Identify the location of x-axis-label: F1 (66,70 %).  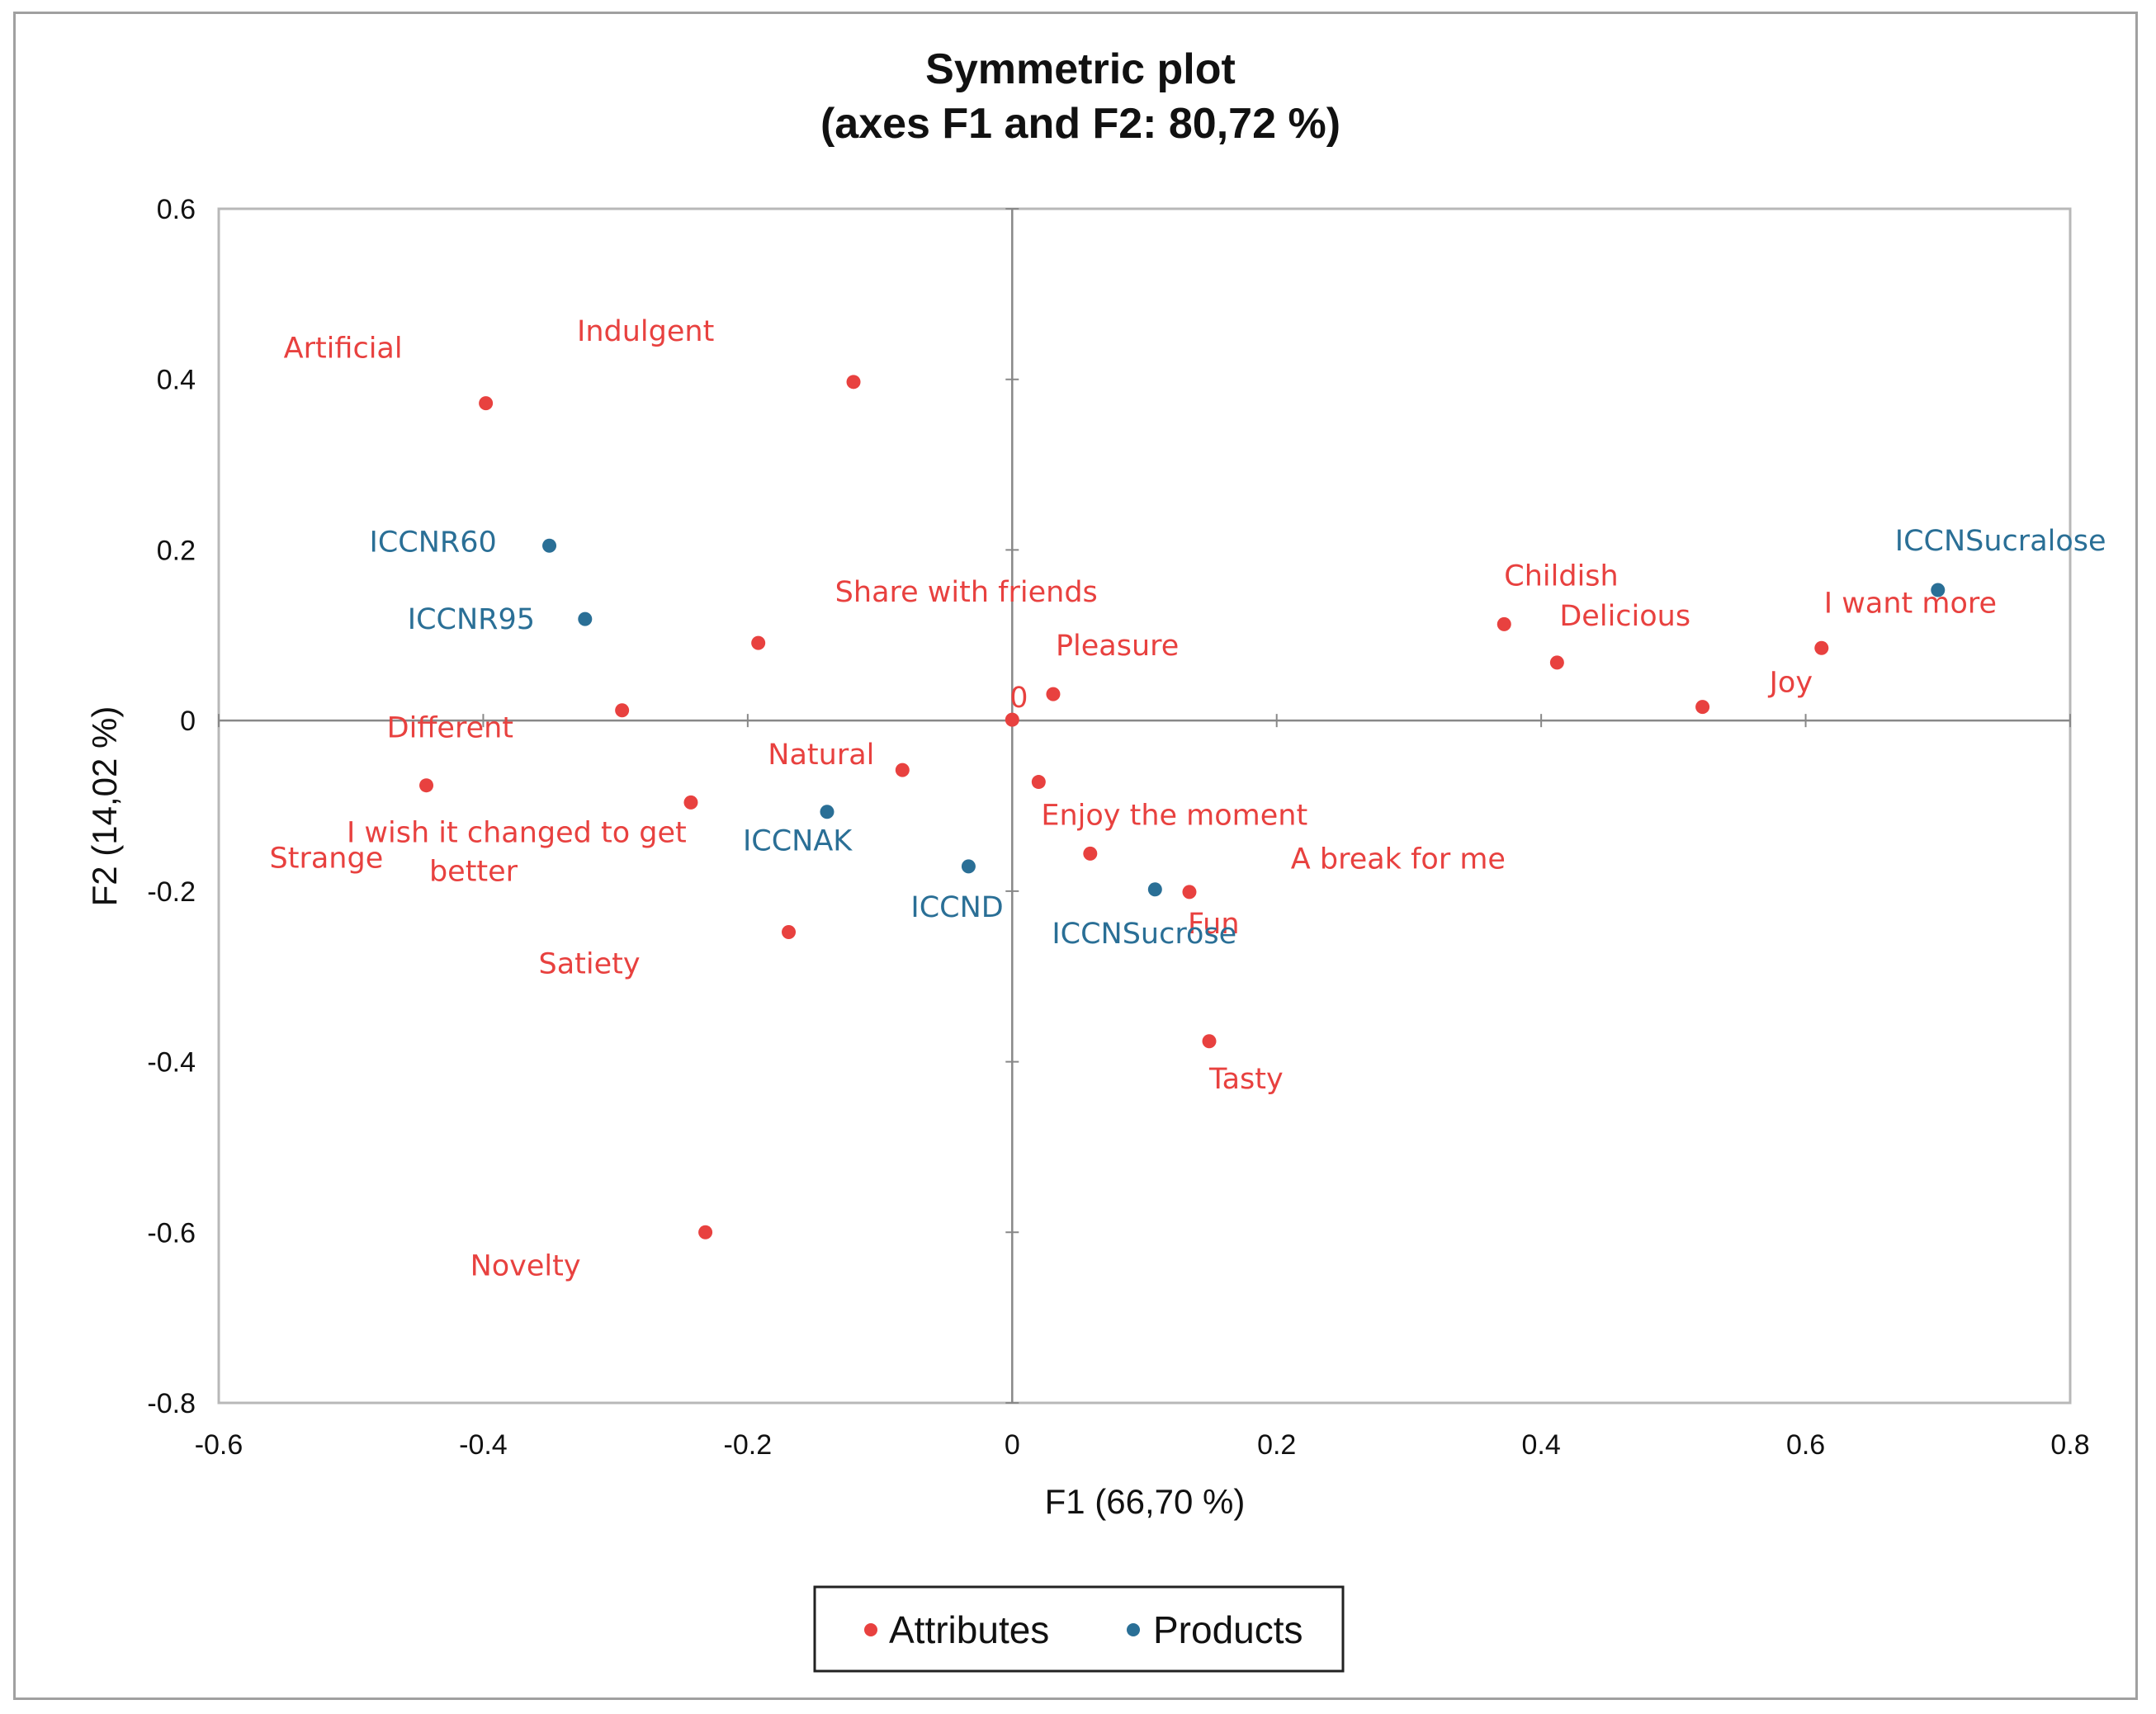
(1145, 1501).